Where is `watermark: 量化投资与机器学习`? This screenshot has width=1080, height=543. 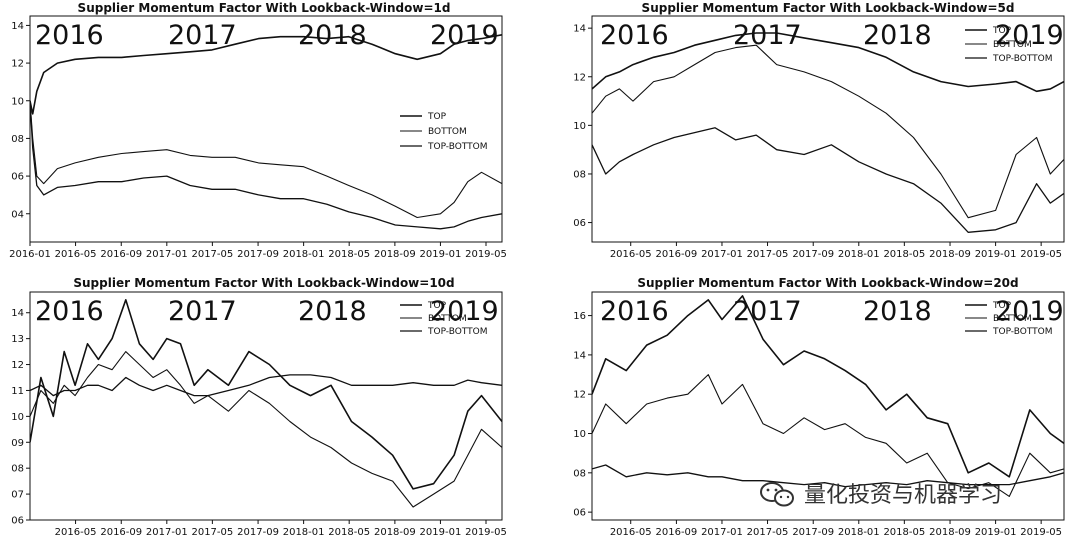 watermark: 量化投资与机器学习 is located at coordinates (881, 495).